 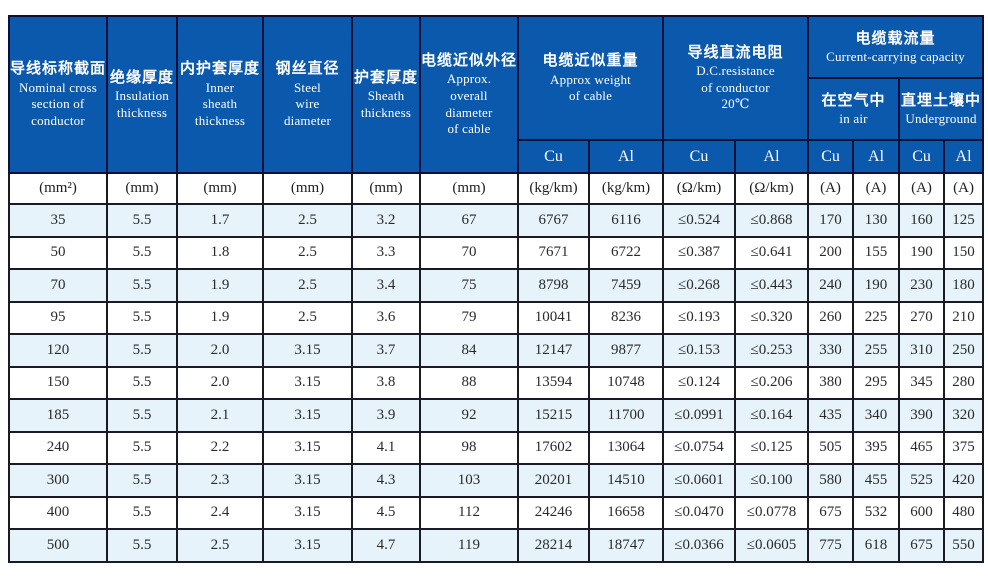 What do you see at coordinates (626, 382) in the screenshot?
I see `cell: 10748` at bounding box center [626, 382].